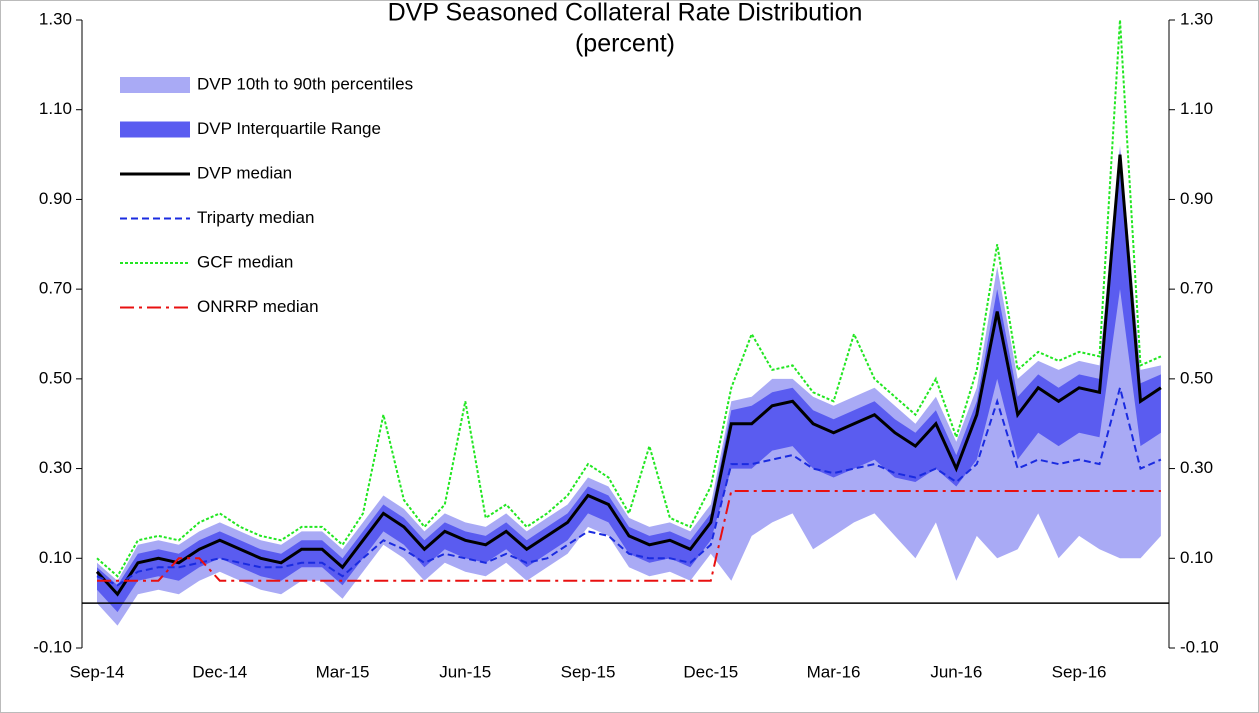 The height and width of the screenshot is (713, 1259). Describe the element at coordinates (588, 671) in the screenshot. I see `x-tick-label: Sep-15` at that location.